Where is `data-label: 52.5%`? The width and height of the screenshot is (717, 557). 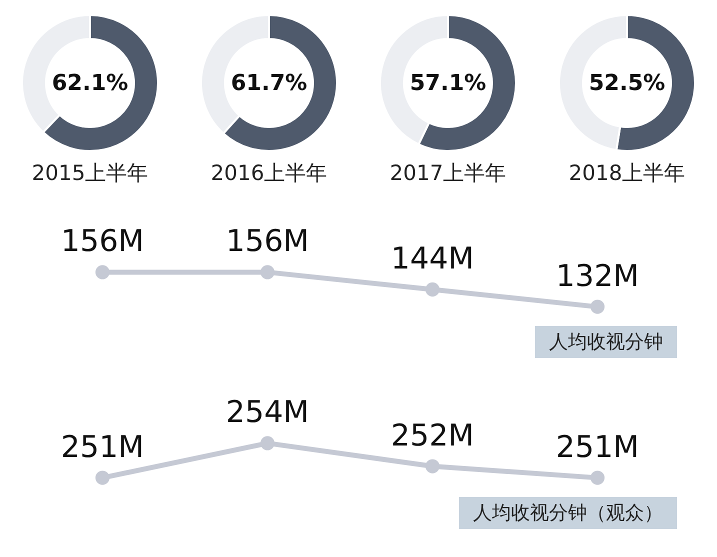 data-label: 52.5% is located at coordinates (627, 83).